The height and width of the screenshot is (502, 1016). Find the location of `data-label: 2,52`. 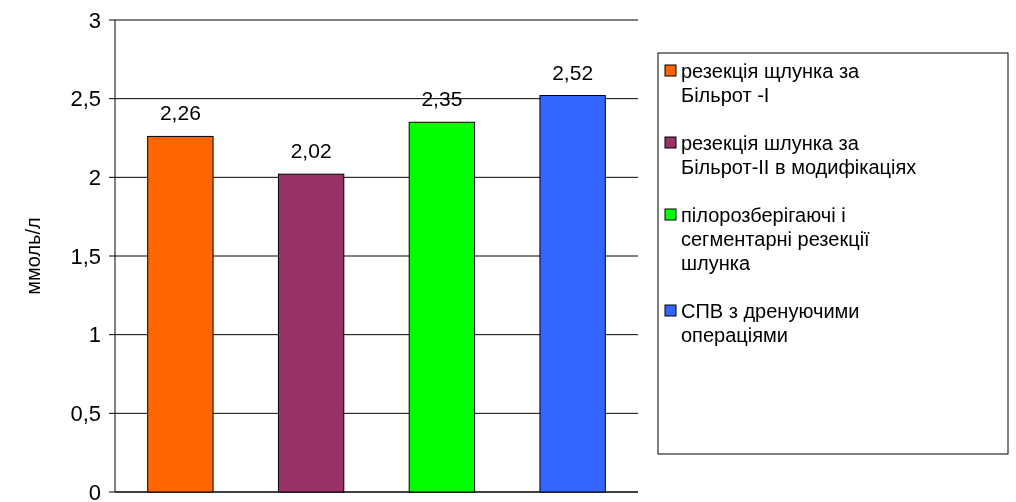

data-label: 2,52 is located at coordinates (573, 72).